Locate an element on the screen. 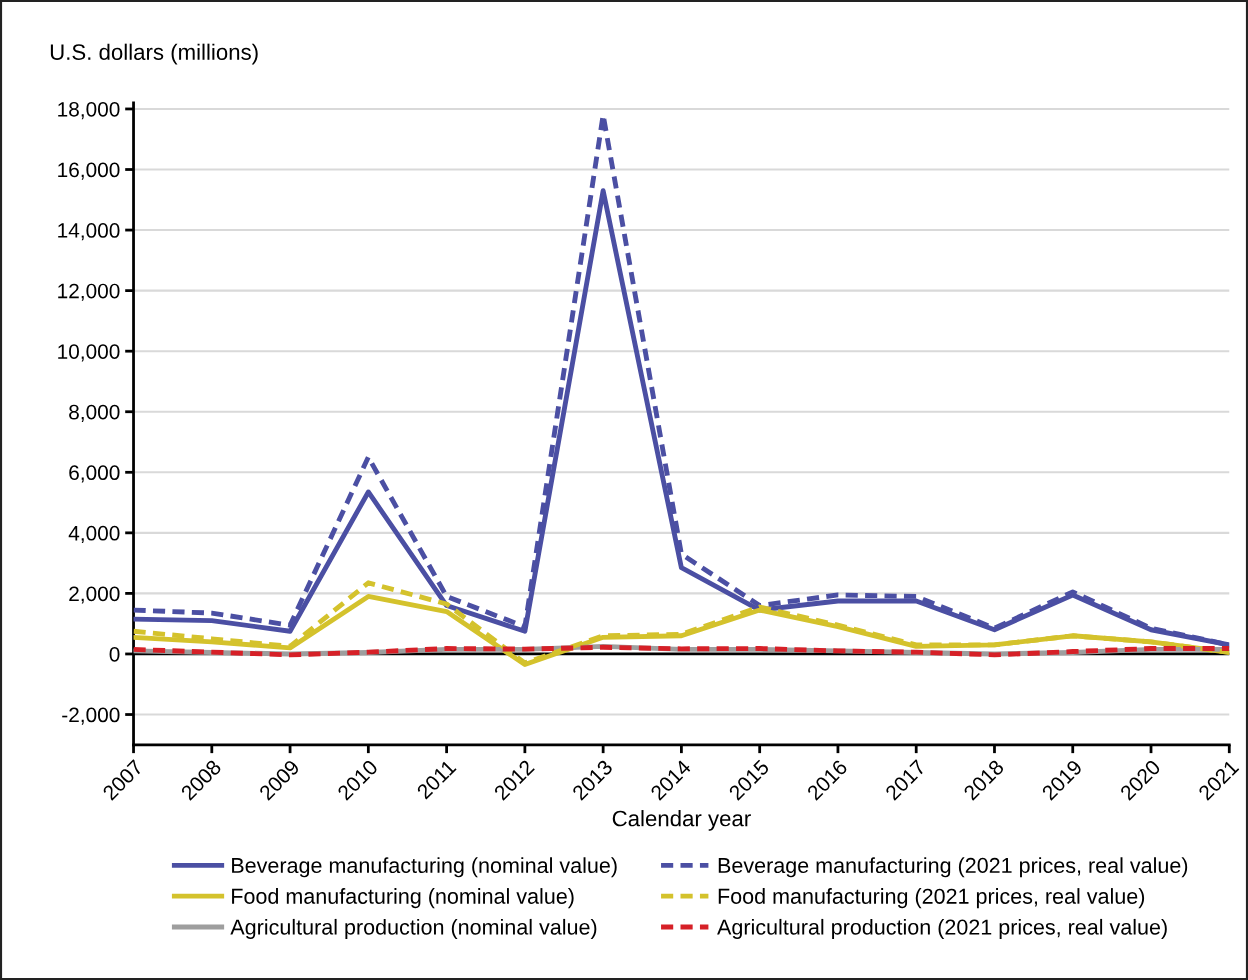 This screenshot has height=980, width=1248. y-tick-label: 16,000 is located at coordinates (89, 171).